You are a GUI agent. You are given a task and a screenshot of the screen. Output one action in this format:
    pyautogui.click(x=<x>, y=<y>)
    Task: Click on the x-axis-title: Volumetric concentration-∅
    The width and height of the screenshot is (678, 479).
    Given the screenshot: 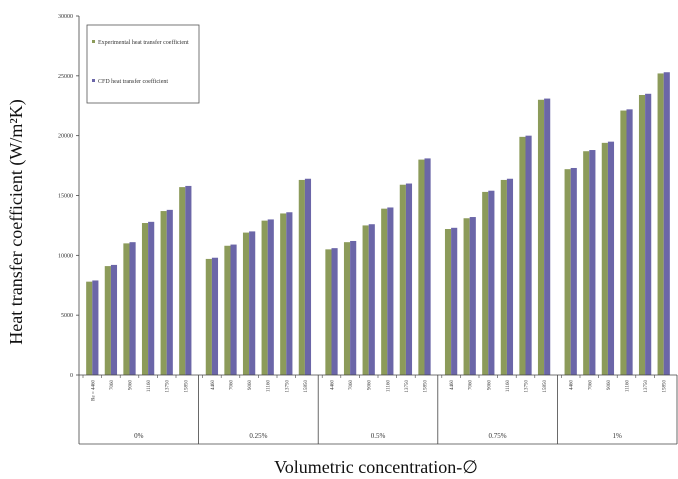 What is the action you would take?
    pyautogui.click(x=376, y=467)
    